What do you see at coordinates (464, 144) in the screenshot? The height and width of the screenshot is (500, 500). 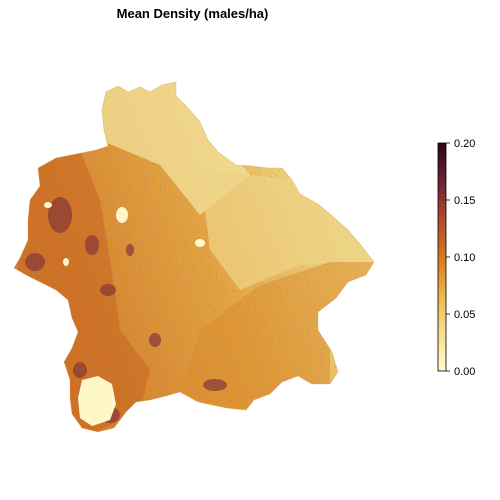 I see `legend-tick-label: 0.20` at bounding box center [464, 144].